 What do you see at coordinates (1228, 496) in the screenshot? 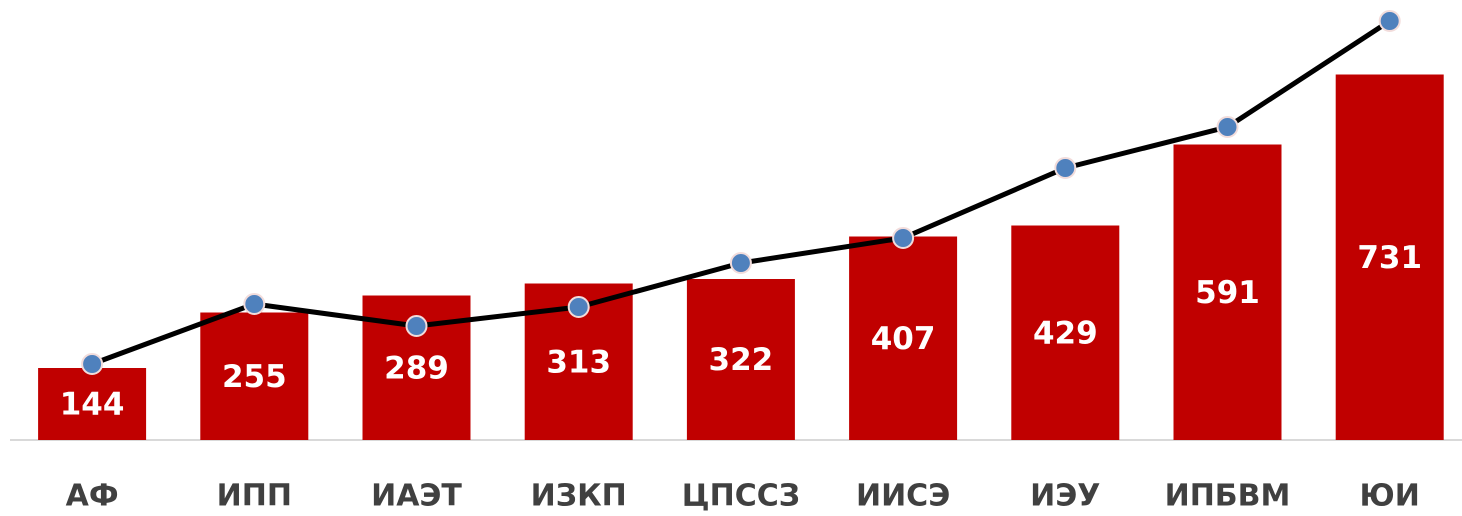
I see `x-tick-label: ИПБВМ` at bounding box center [1228, 496].